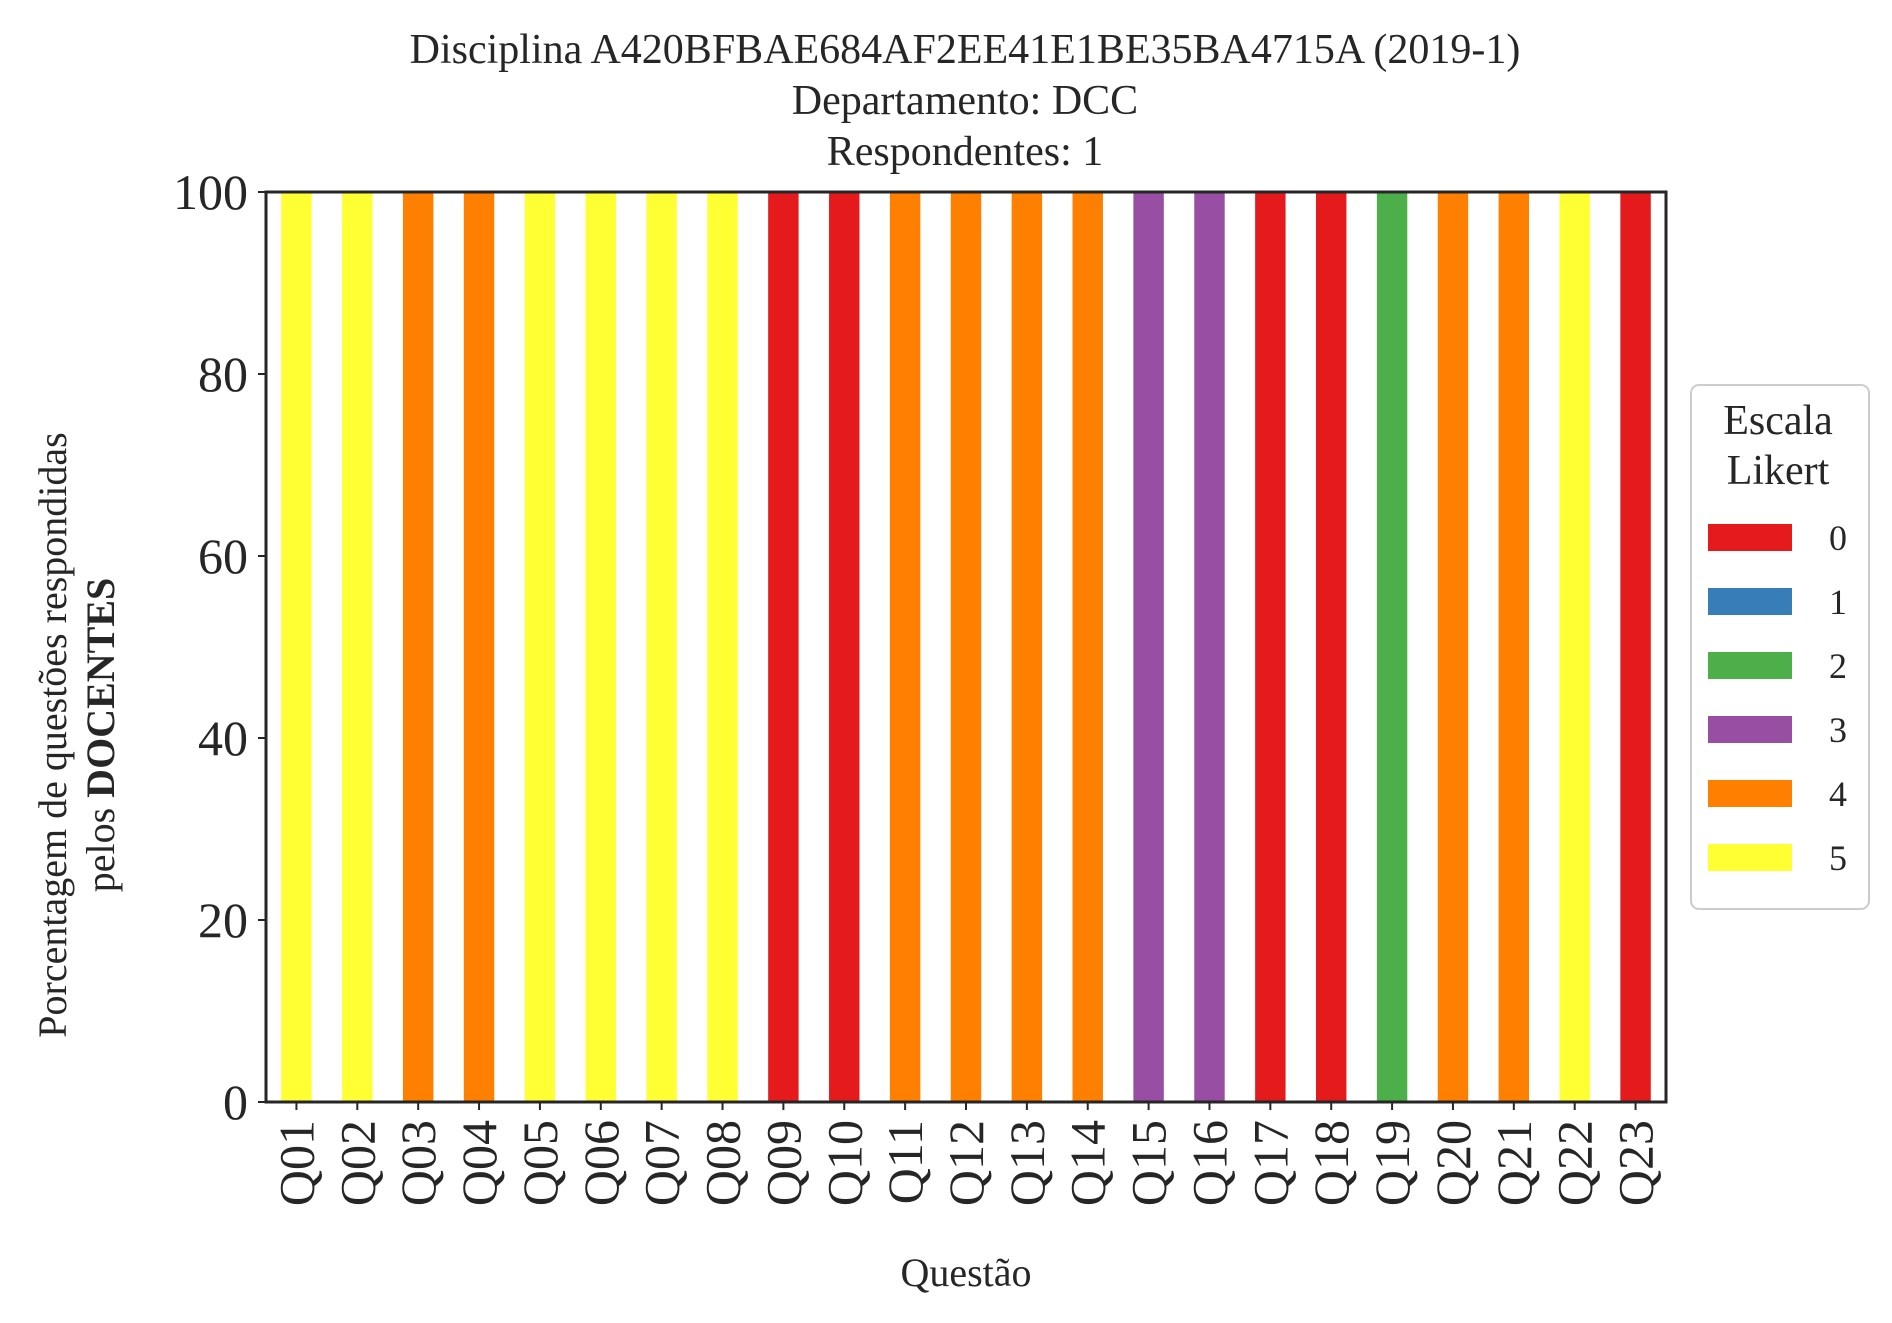 Image resolution: width=1892 pixels, height=1323 pixels. I want to click on legend-label-3: 3, so click(1838, 730).